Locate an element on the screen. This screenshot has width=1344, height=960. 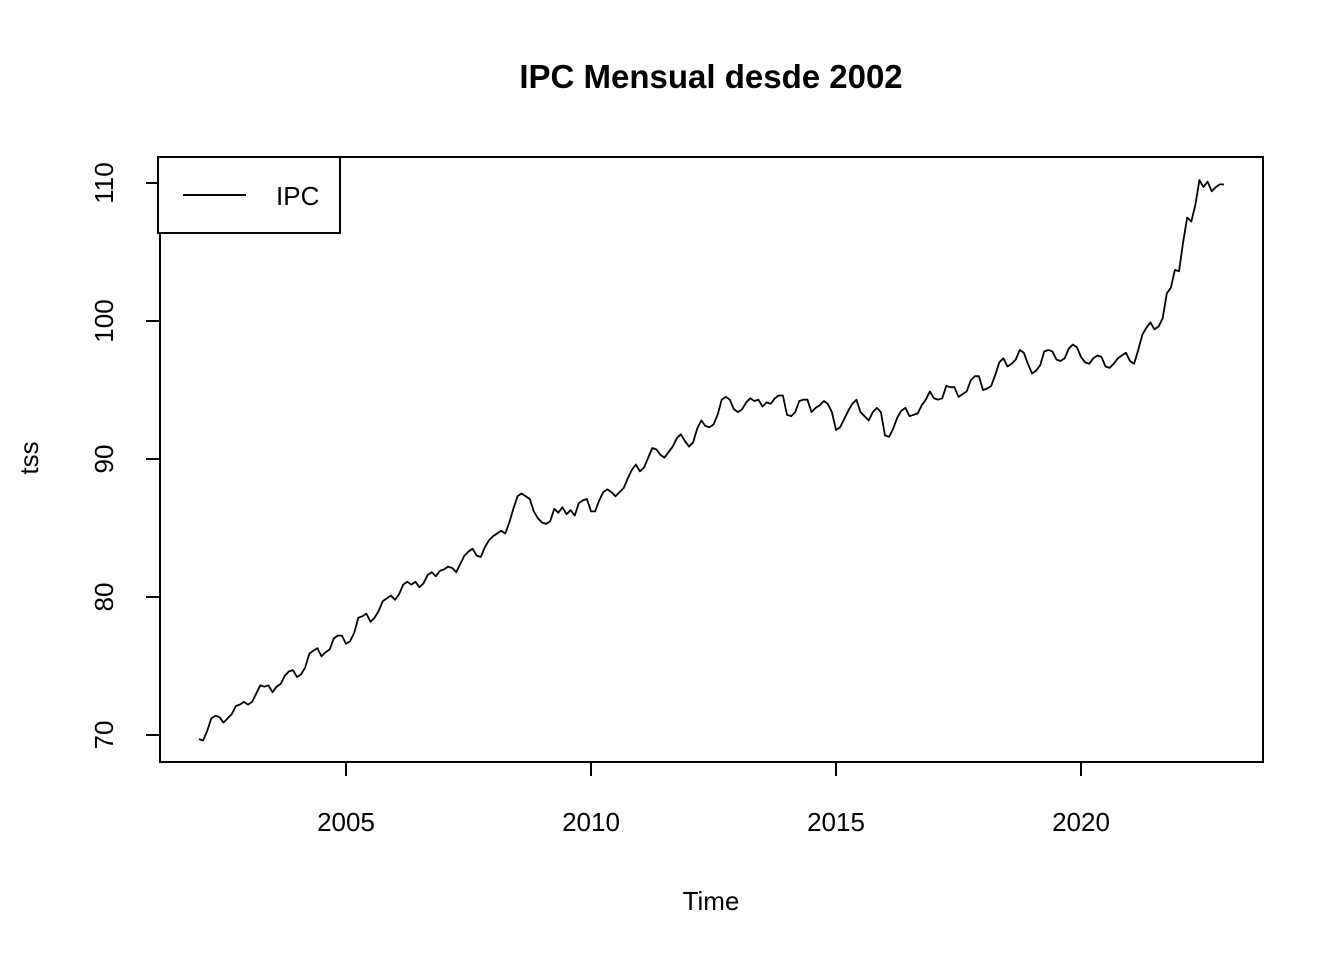
x-tick-label: 2010 is located at coordinates (591, 822).